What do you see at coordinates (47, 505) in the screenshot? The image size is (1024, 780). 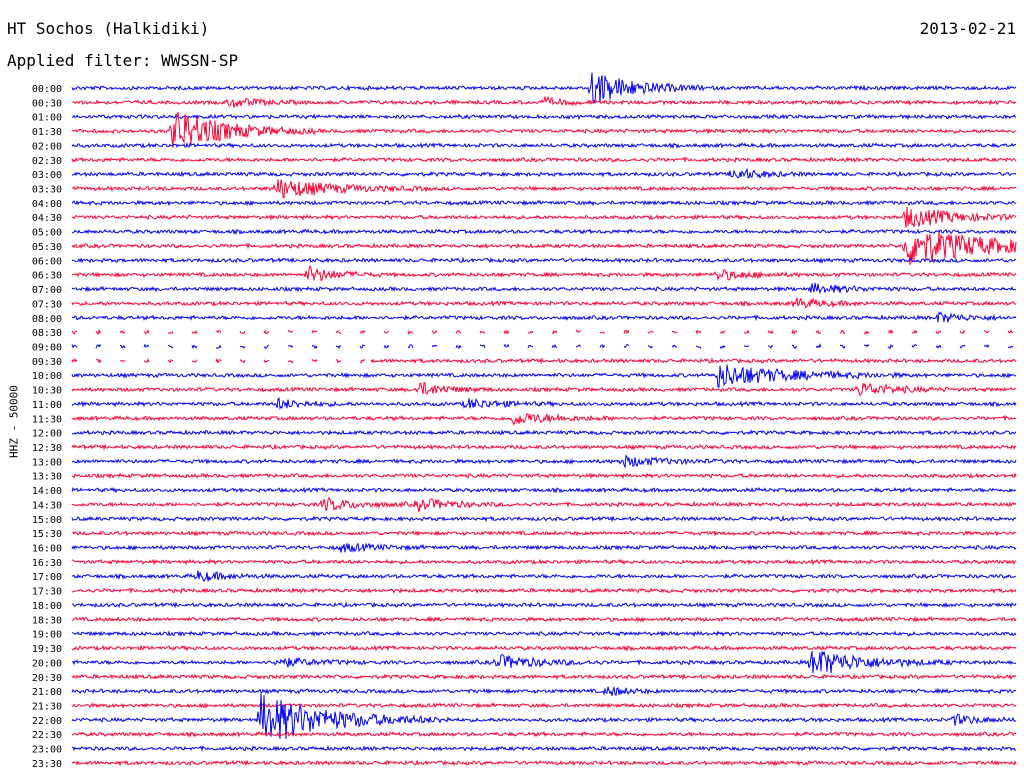 I see `row-time-label: 14:30` at bounding box center [47, 505].